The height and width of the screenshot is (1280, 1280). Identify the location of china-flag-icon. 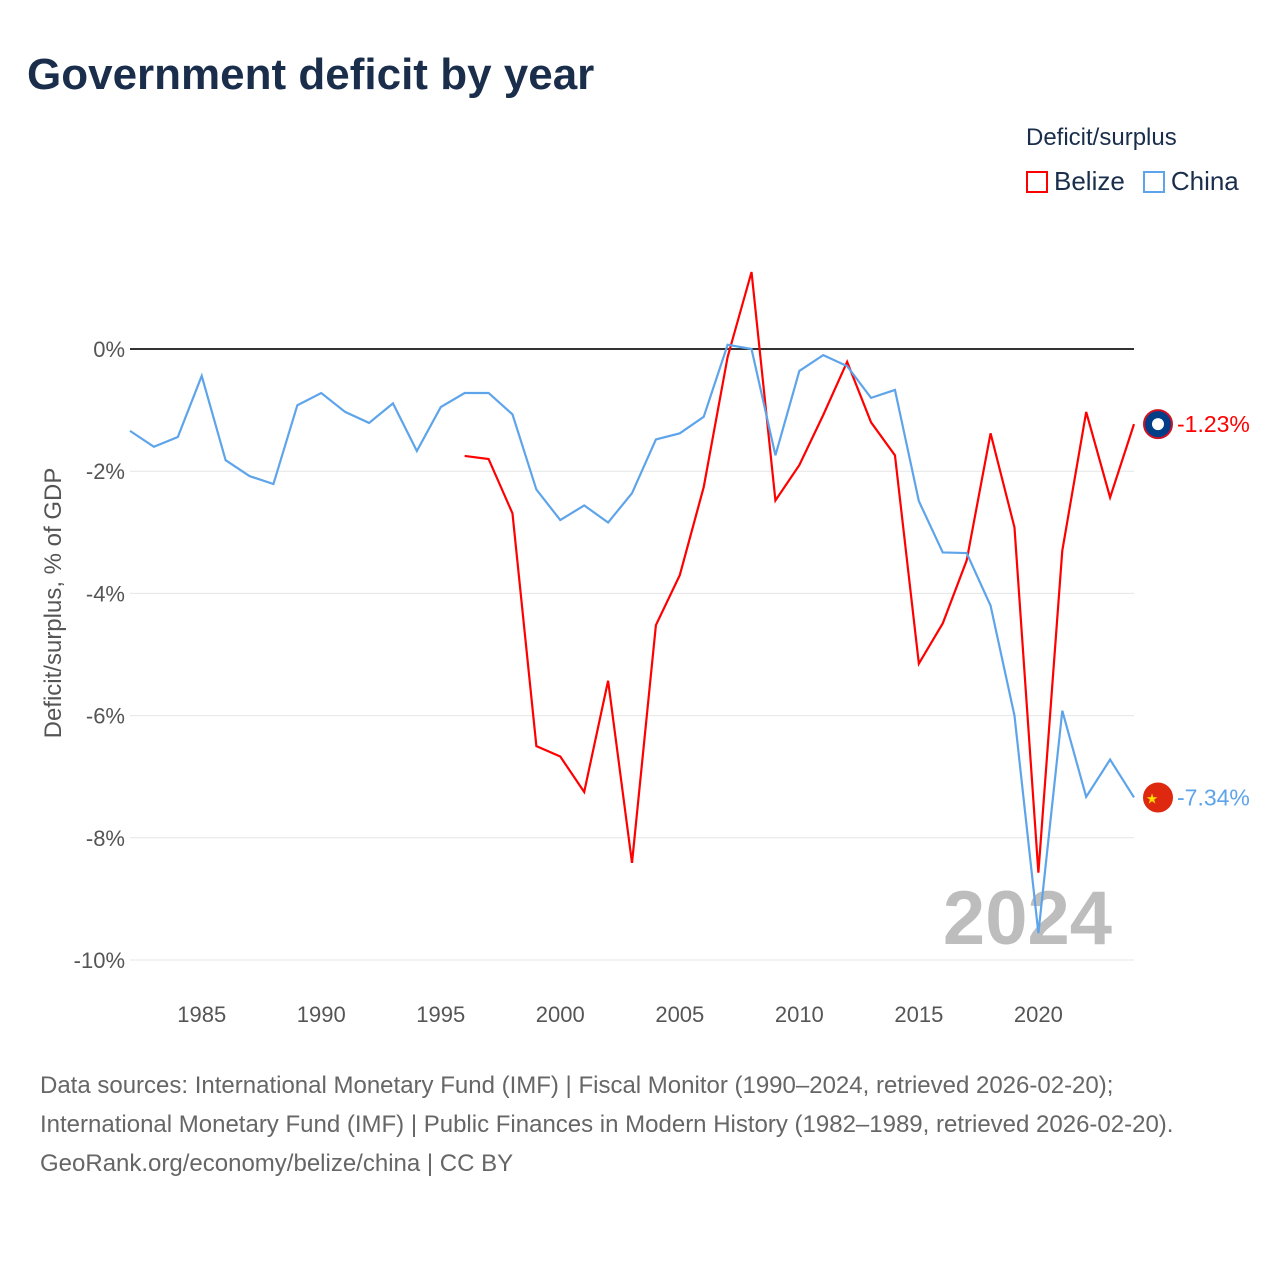
(1158, 797).